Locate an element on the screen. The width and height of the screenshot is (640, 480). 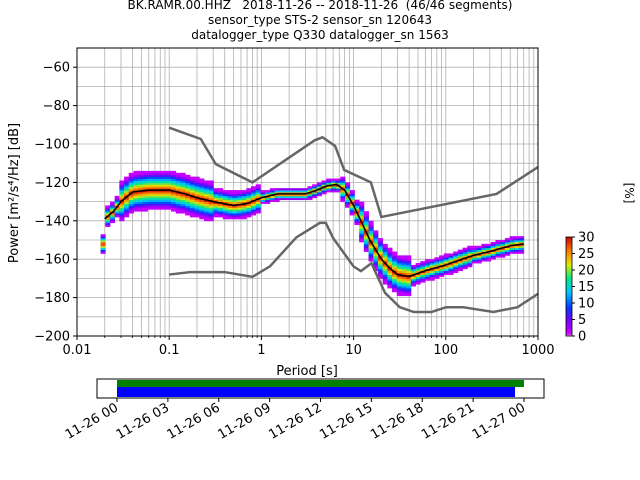
colorbar-tick-label: 20 is located at coordinates (586, 271).